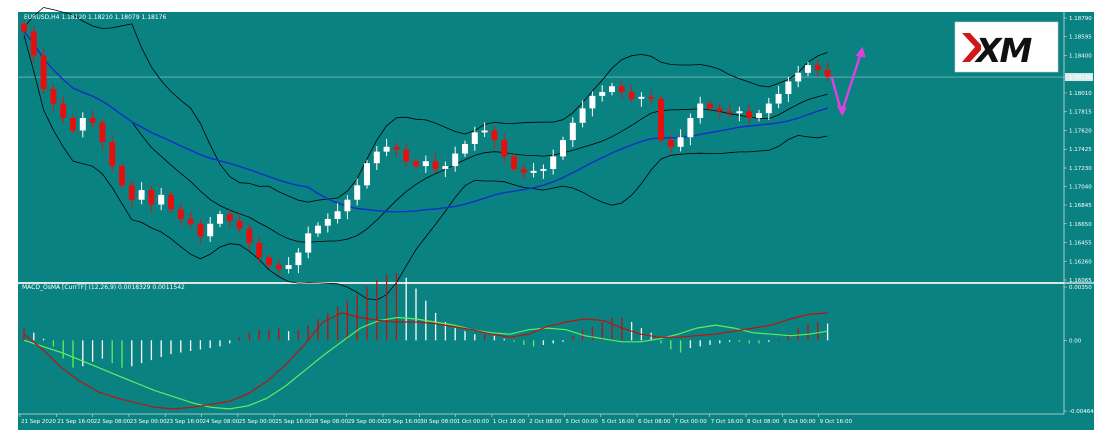 The height and width of the screenshot is (445, 1107). What do you see at coordinates (38, 422) in the screenshot?
I see `time-tick-label: 21 Sep 2020` at bounding box center [38, 422].